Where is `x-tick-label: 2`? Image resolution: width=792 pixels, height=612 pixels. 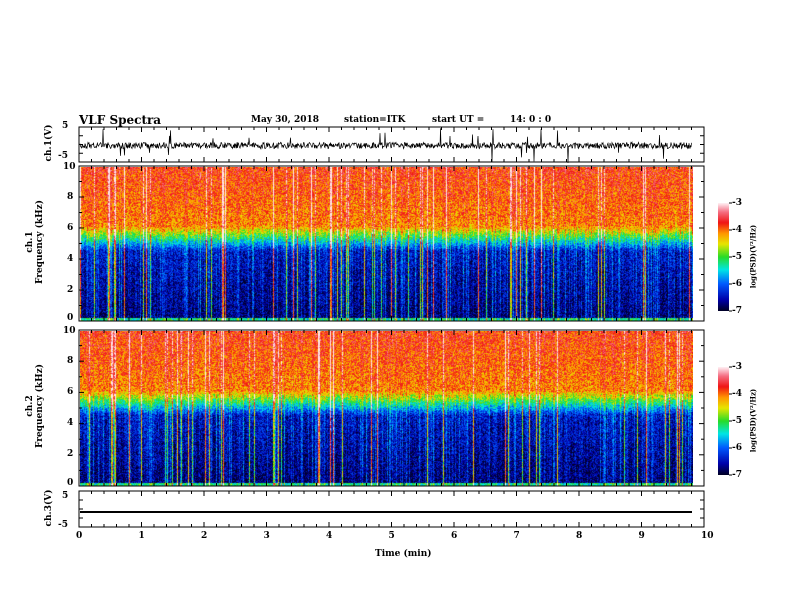
x-tick-label: 2 is located at coordinates (204, 536).